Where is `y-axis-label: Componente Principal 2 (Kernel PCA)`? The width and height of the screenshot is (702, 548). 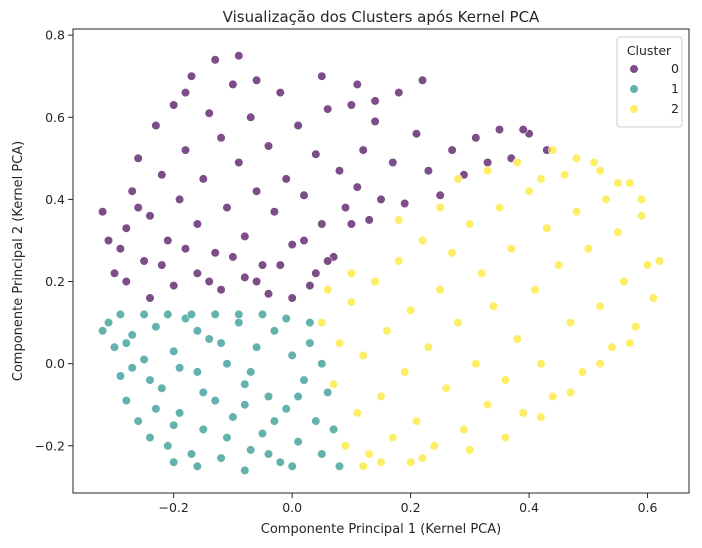 y-axis-label: Componente Principal 2 (Kernel PCA) is located at coordinates (18, 261).